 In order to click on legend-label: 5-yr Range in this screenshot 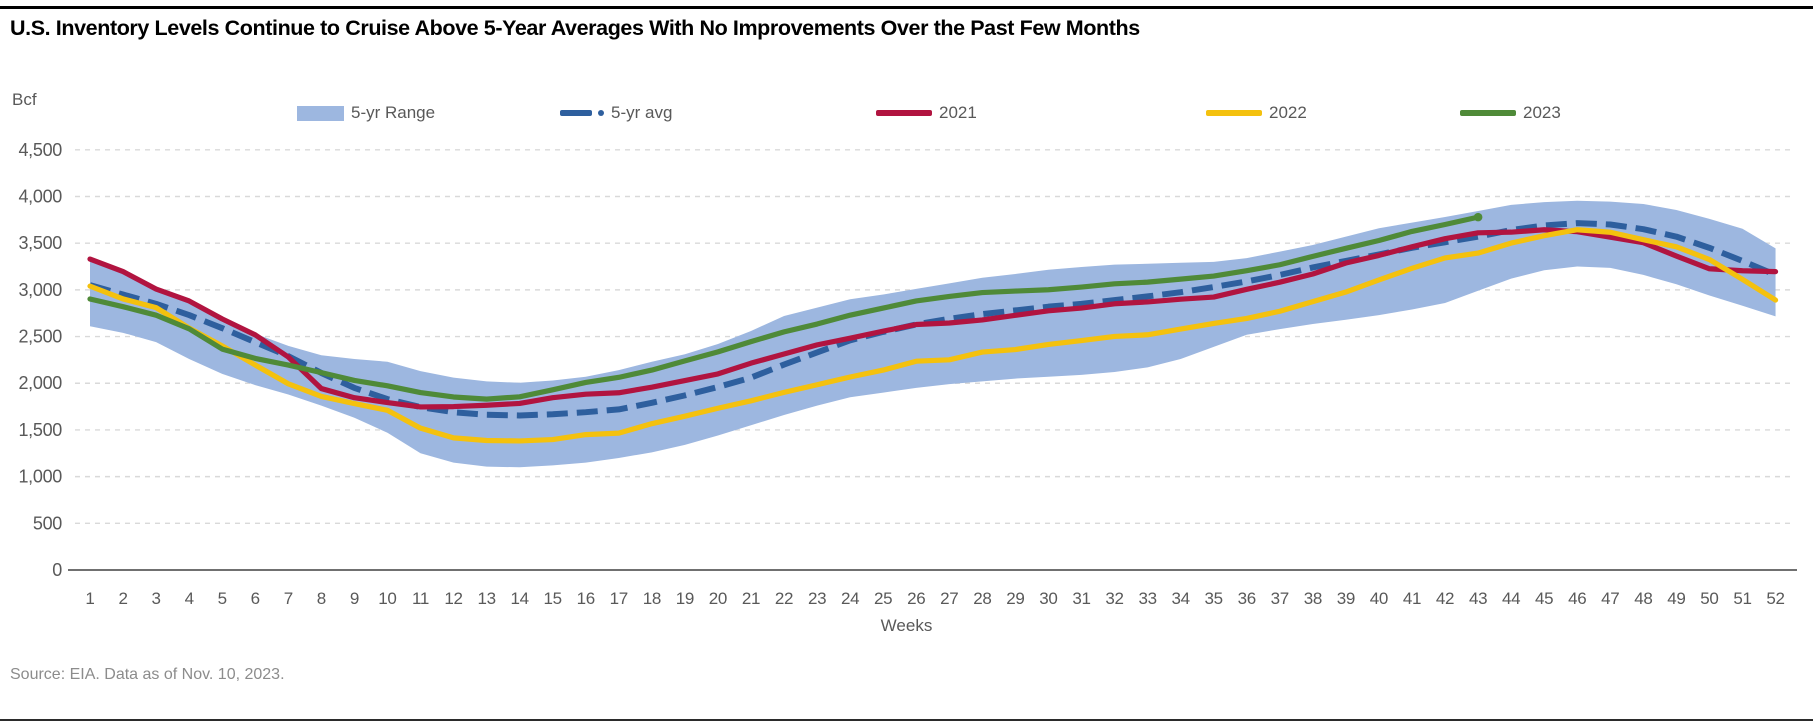, I will do `click(393, 112)`.